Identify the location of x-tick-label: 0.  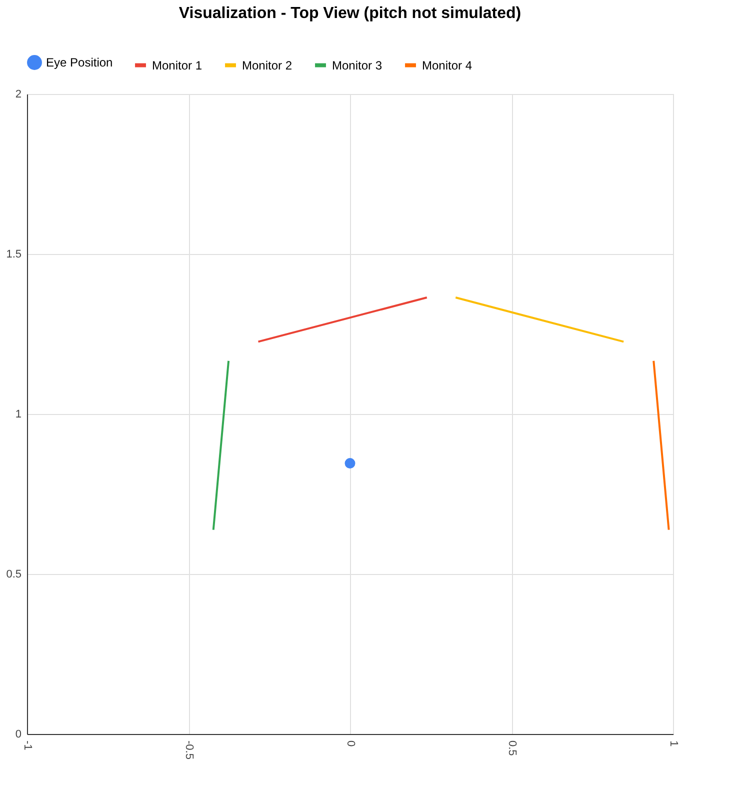
(350, 743).